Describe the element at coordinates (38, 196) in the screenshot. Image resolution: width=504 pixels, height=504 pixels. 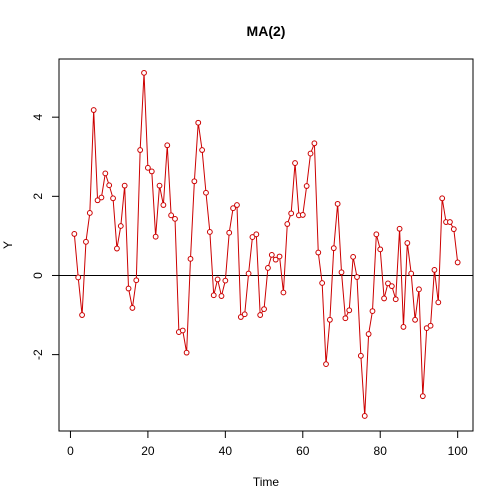
I see `y-tick-label: 2` at that location.